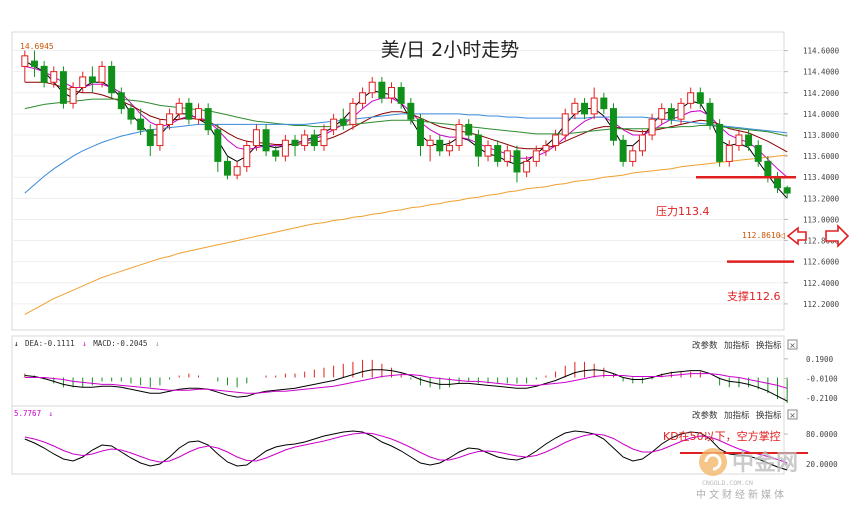 This screenshot has height=510, width=851. I want to click on kd-lines, so click(406, 450).